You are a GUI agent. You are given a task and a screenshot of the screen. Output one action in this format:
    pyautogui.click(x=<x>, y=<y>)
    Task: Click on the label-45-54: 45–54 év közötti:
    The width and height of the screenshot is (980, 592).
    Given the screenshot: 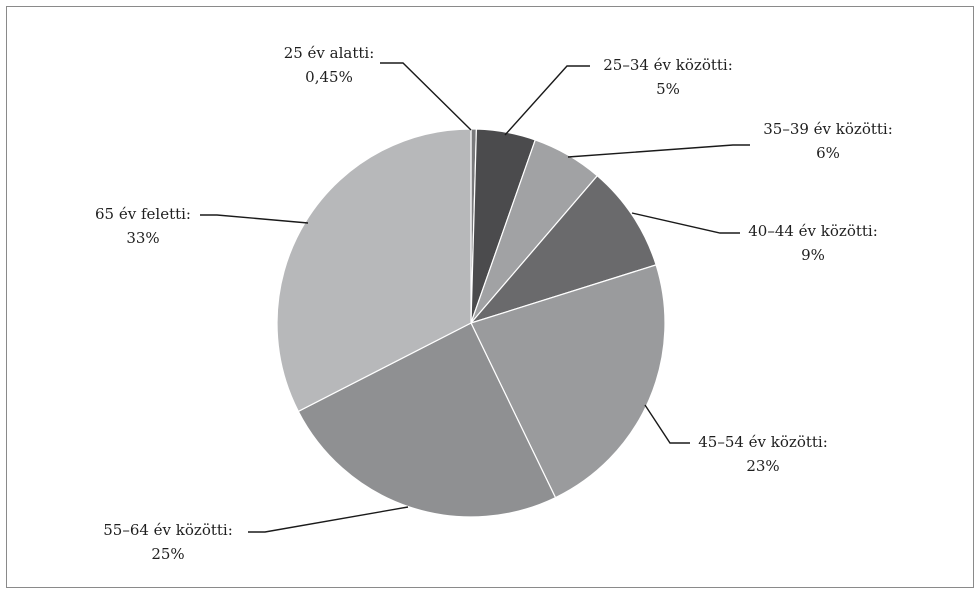 What is the action you would take?
    pyautogui.click(x=763, y=442)
    